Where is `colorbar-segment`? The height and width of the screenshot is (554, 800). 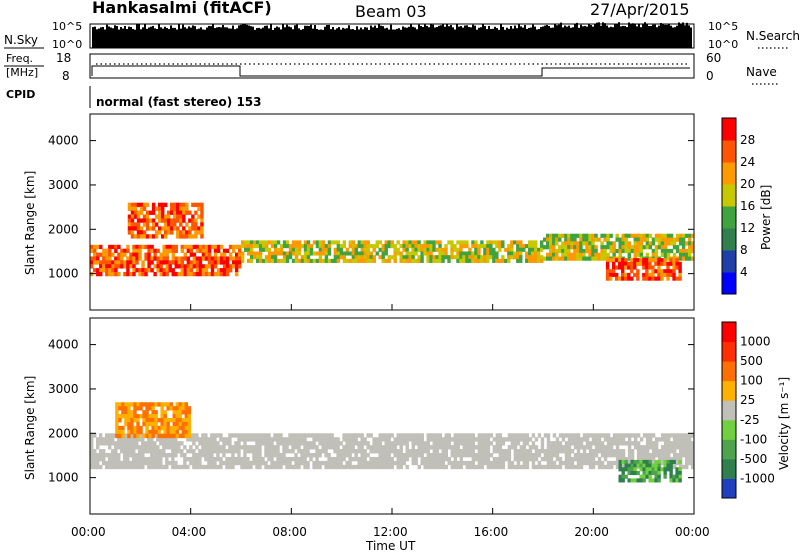
colorbar-segment is located at coordinates (729, 410).